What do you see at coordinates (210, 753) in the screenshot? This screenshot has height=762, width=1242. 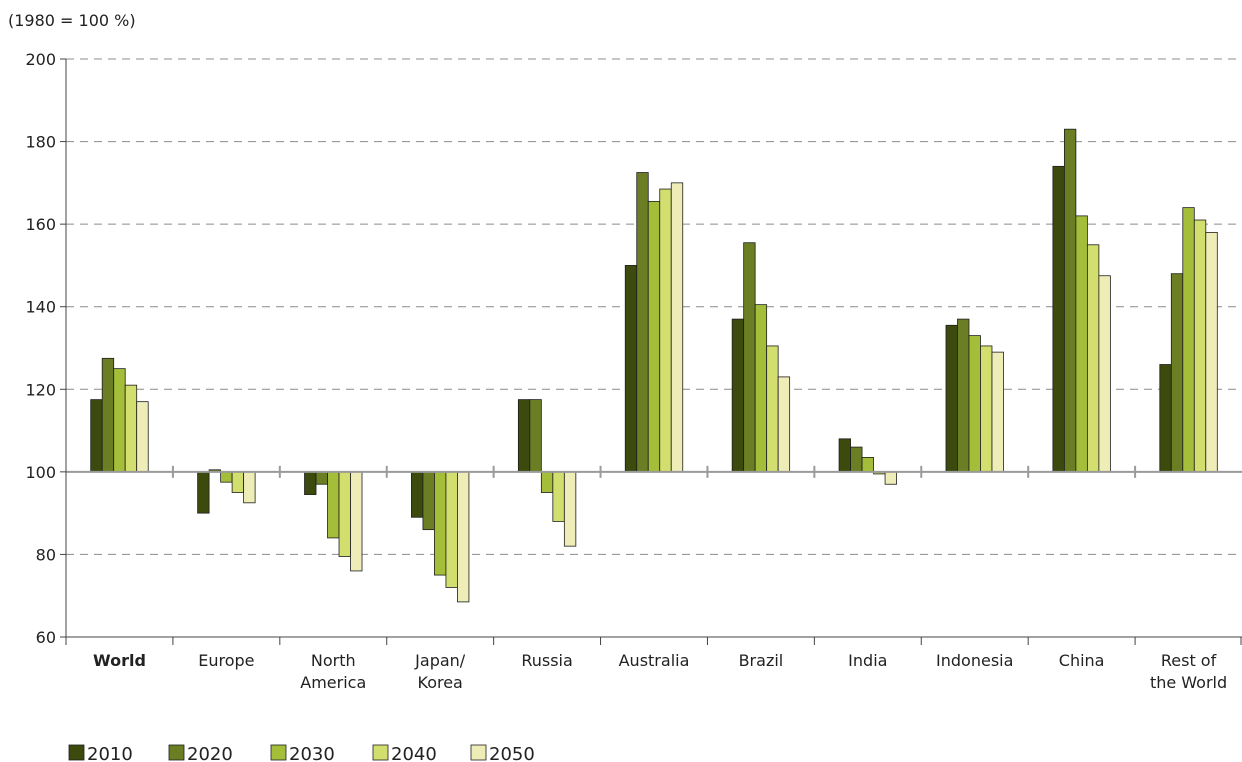 I see `legend-label: 2020` at bounding box center [210, 753].